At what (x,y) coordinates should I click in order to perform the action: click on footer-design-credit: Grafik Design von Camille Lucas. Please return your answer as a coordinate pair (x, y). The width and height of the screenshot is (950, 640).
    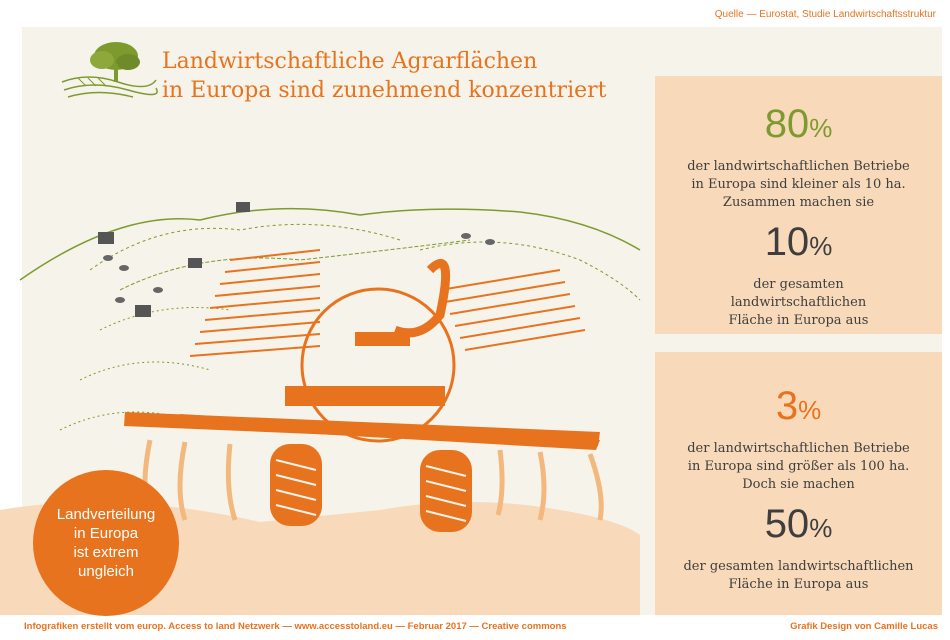
    Looking at the image, I should click on (864, 626).